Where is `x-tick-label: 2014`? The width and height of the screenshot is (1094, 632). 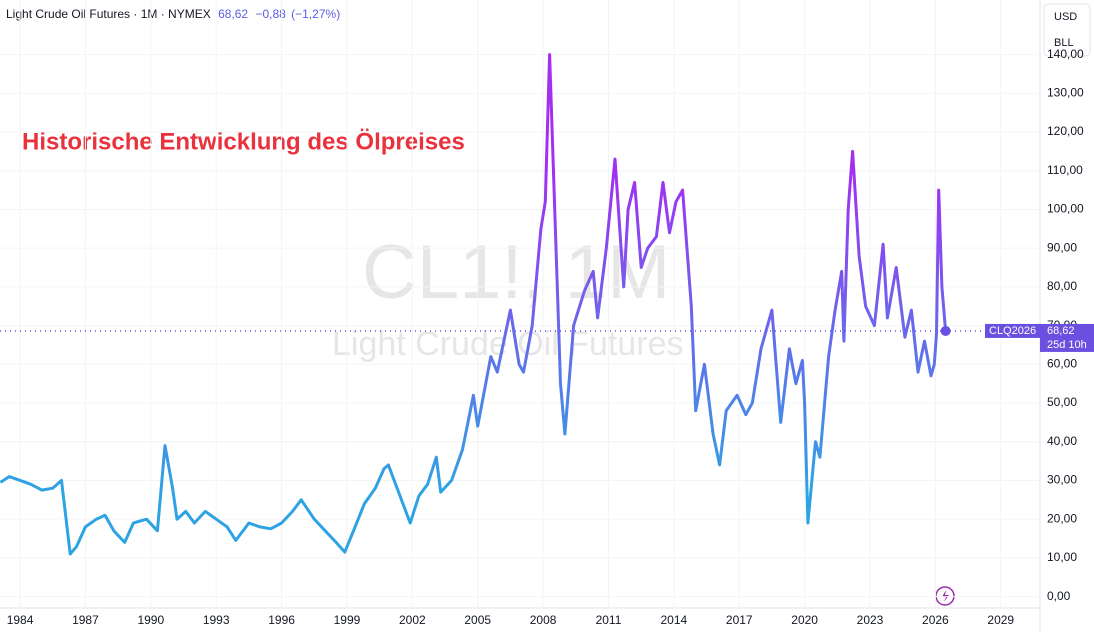 x-tick-label: 2014 is located at coordinates (674, 620).